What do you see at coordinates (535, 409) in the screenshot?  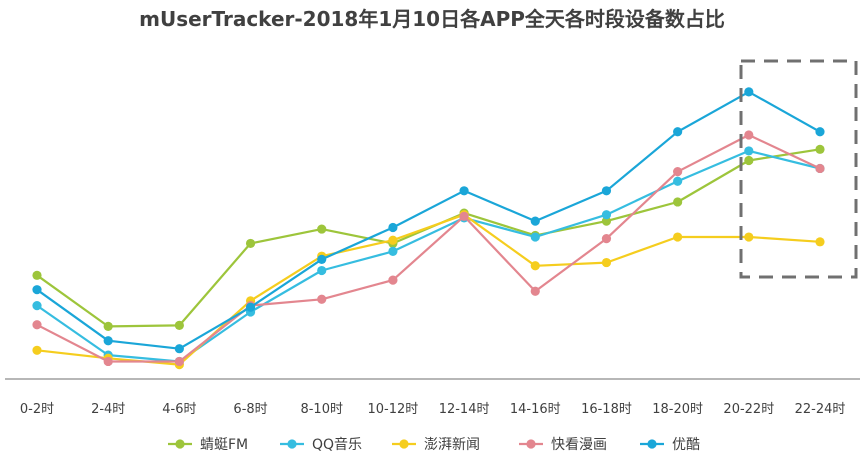 I see `x-tick-label: 14-16时` at bounding box center [535, 409].